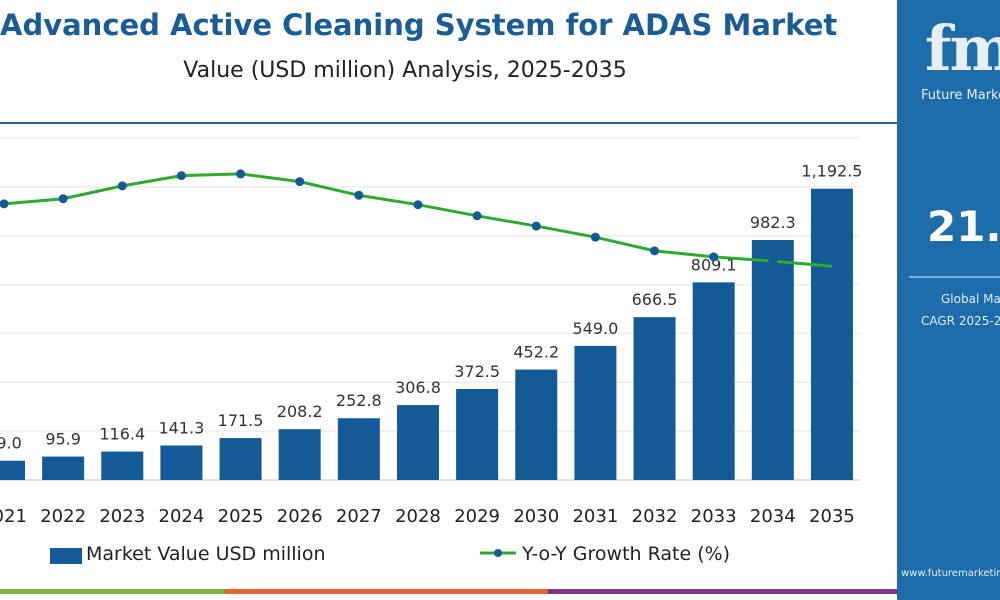  I want to click on bar-2021, so click(12, 470).